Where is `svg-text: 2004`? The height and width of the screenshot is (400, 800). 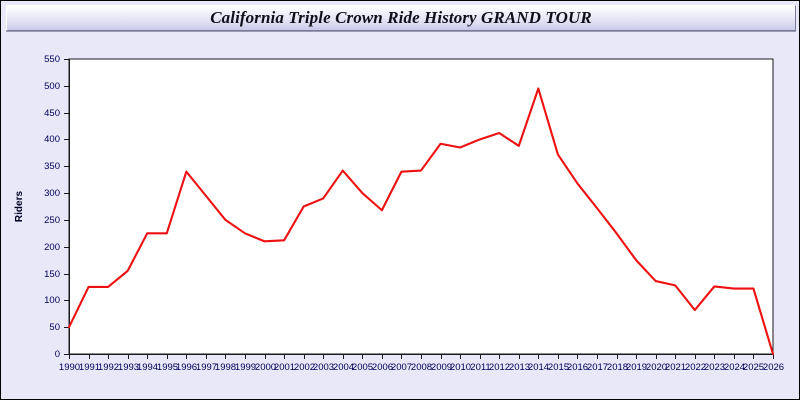 svg-text: 2004 is located at coordinates (343, 367).